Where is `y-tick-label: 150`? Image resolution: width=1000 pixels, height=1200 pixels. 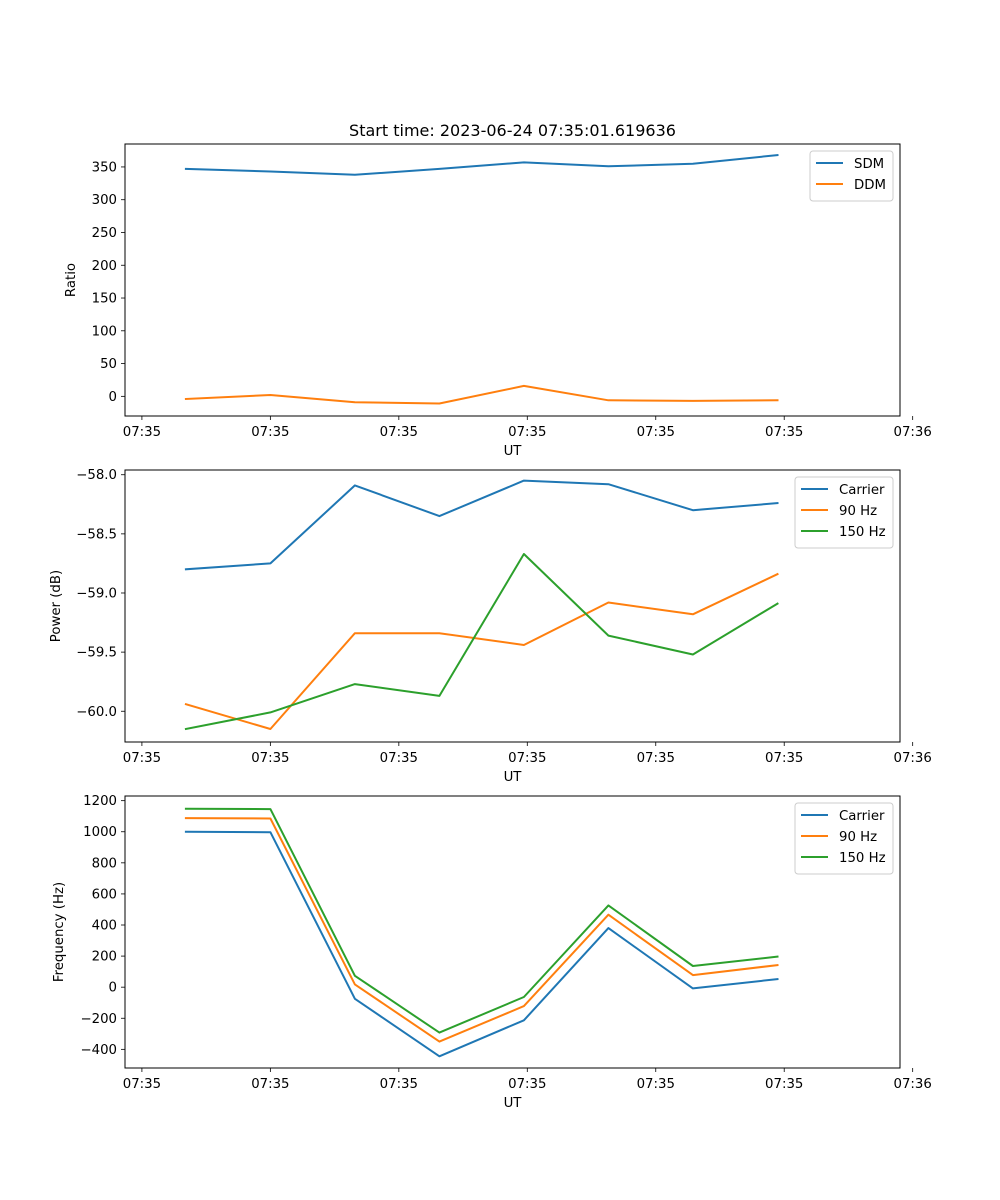 y-tick-label: 150 is located at coordinates (104, 299).